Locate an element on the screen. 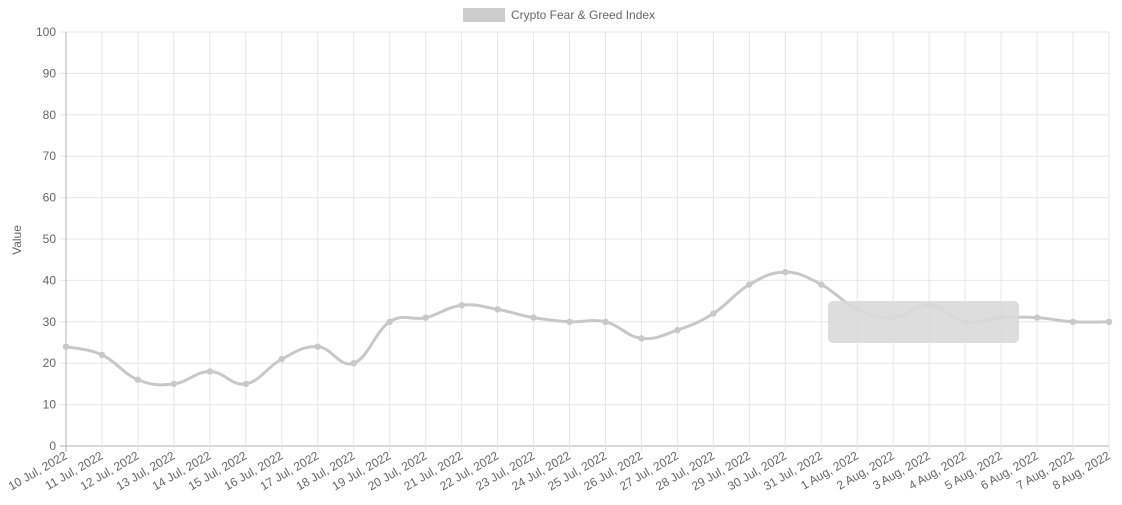 This screenshot has width=1122, height=505. legend-swatch is located at coordinates (484, 15).